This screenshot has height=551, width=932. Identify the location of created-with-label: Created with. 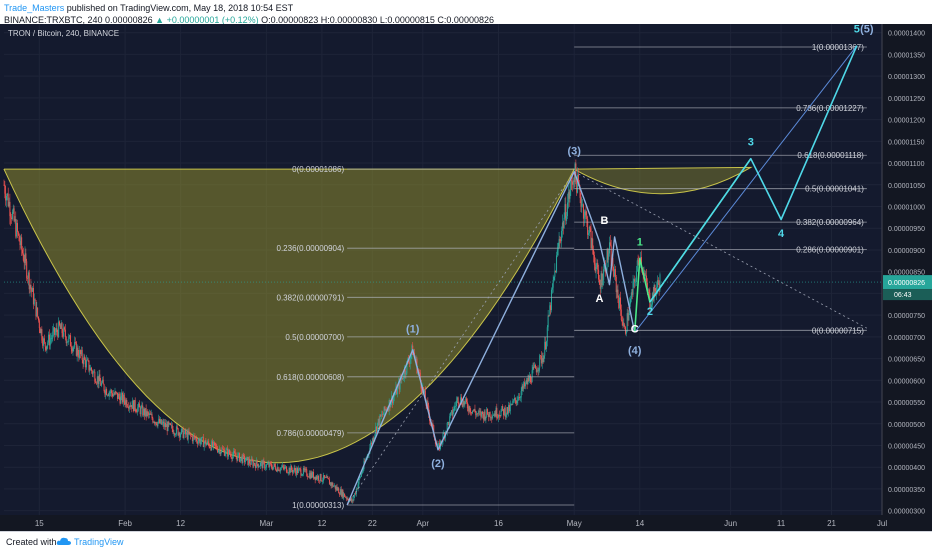
(31, 542).